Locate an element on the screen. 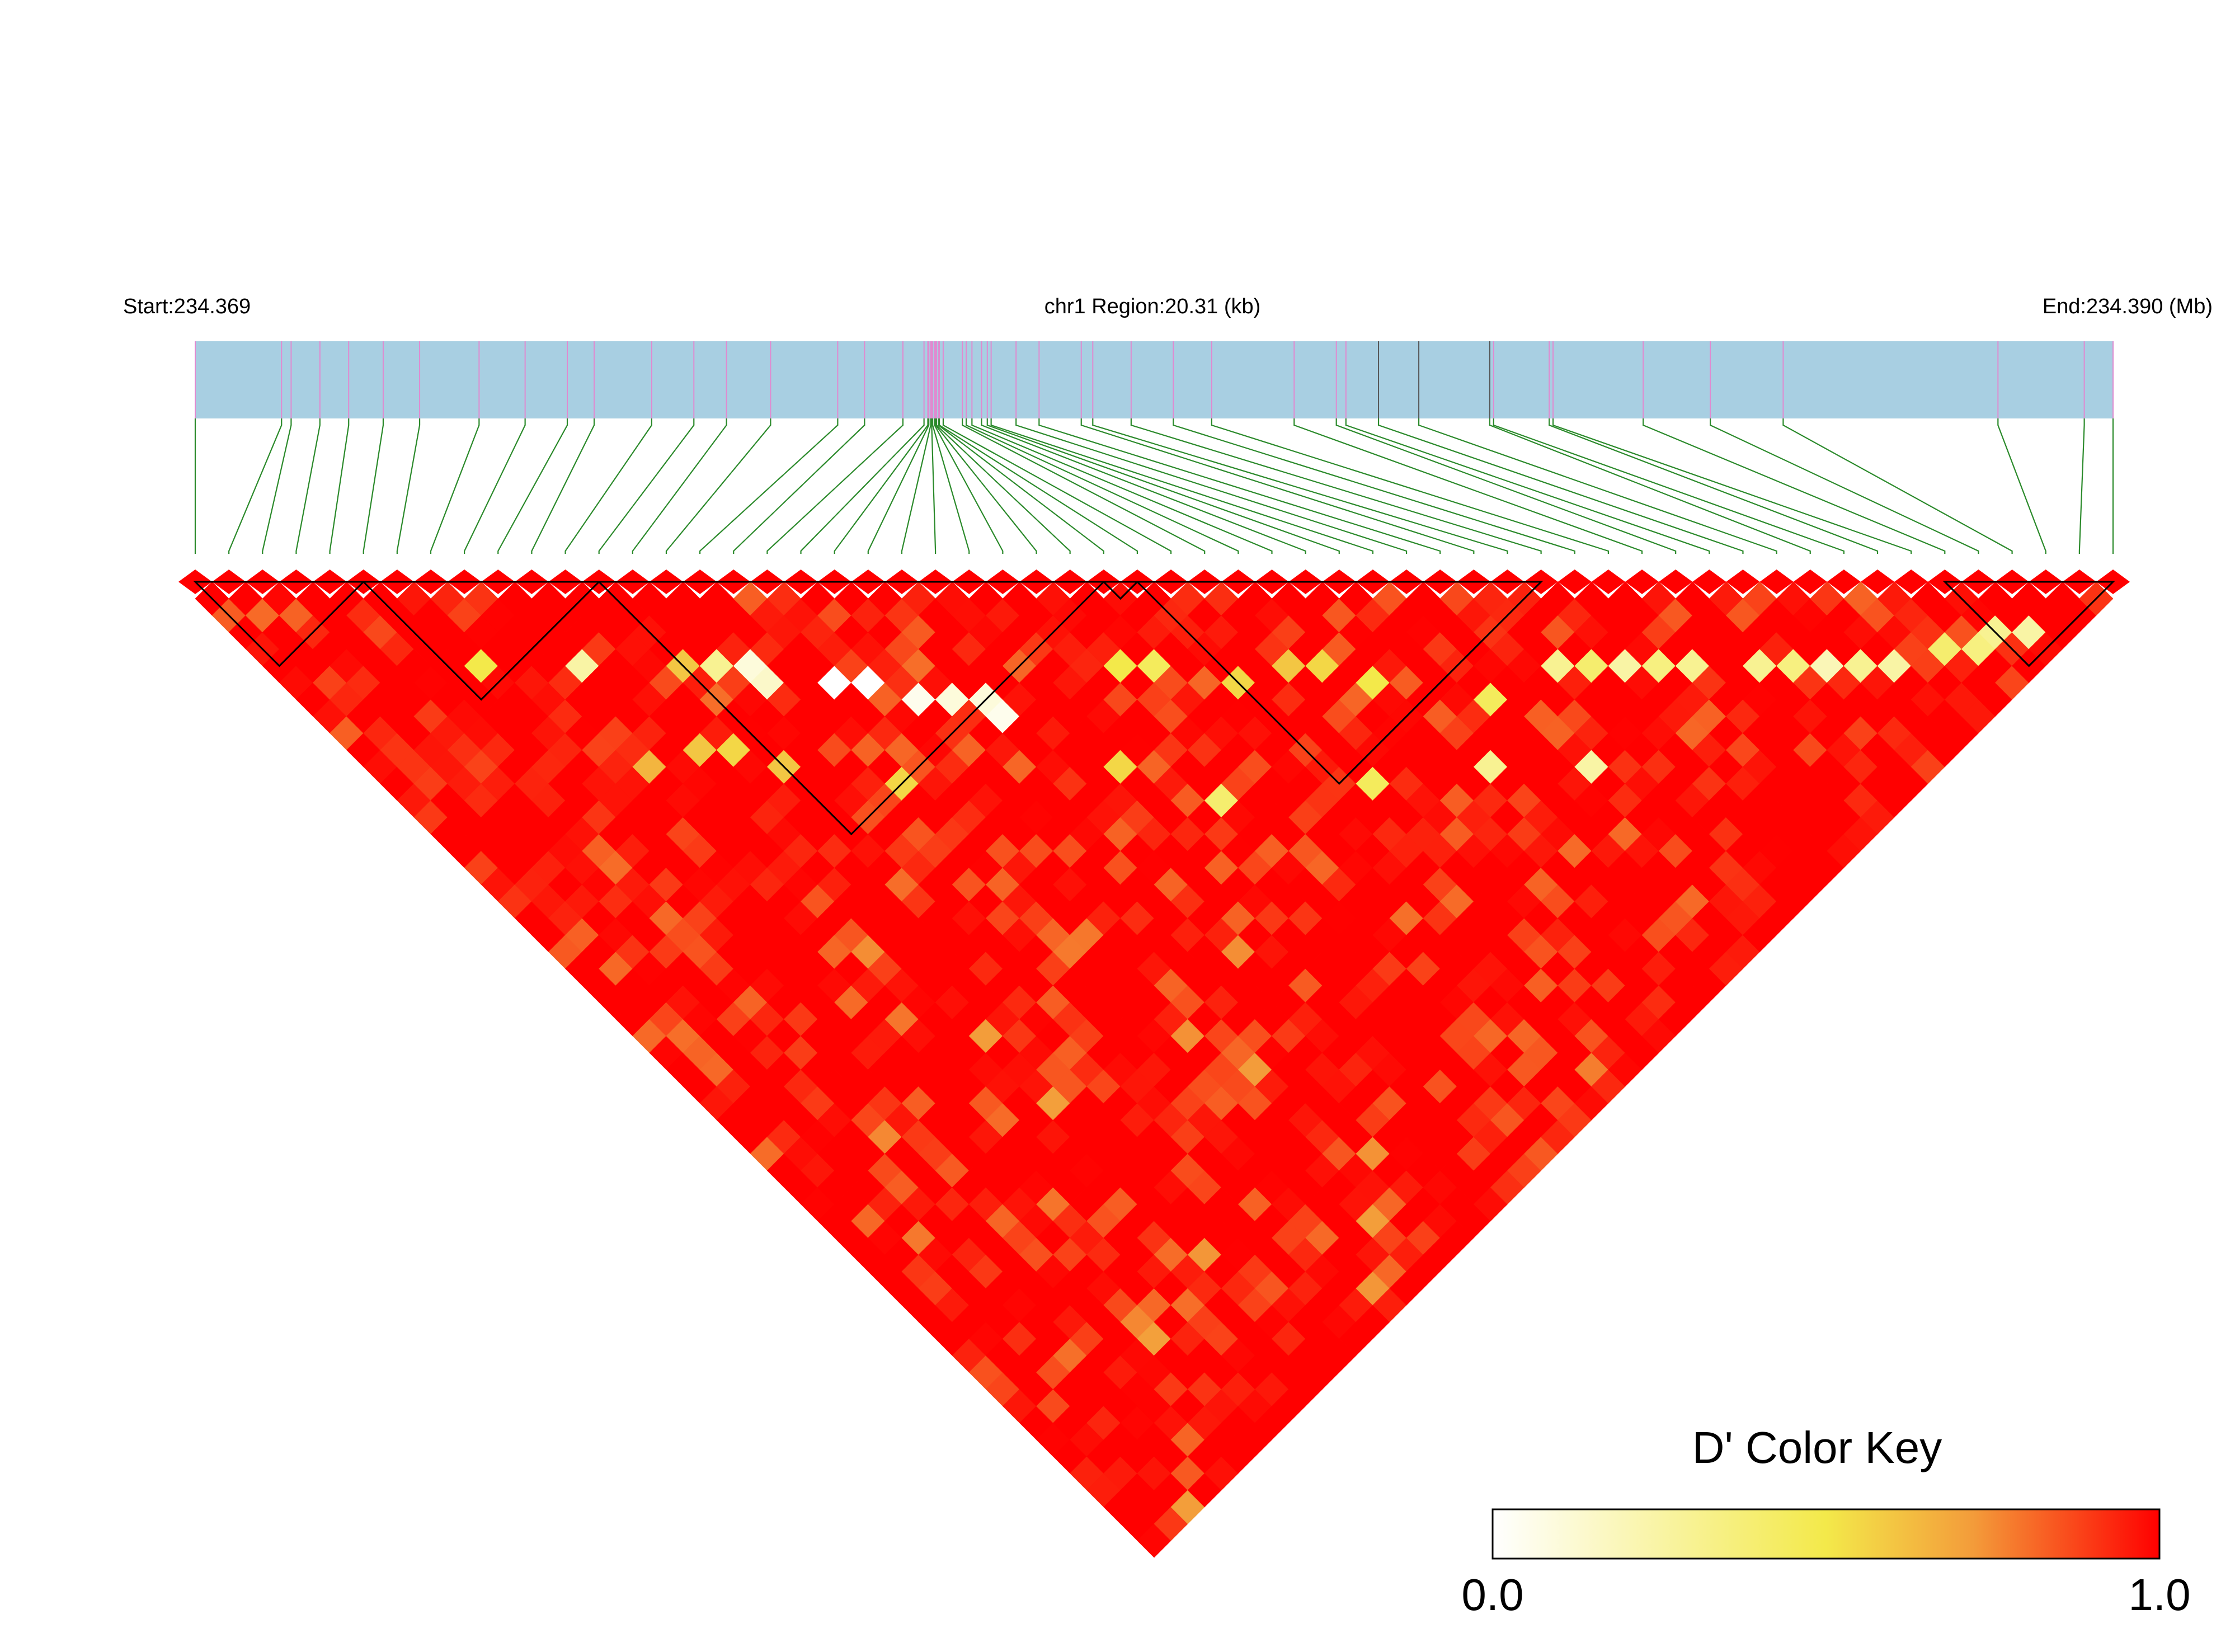 The image size is (2235, 1652). snp-track-ticks is located at coordinates (1154, 379).